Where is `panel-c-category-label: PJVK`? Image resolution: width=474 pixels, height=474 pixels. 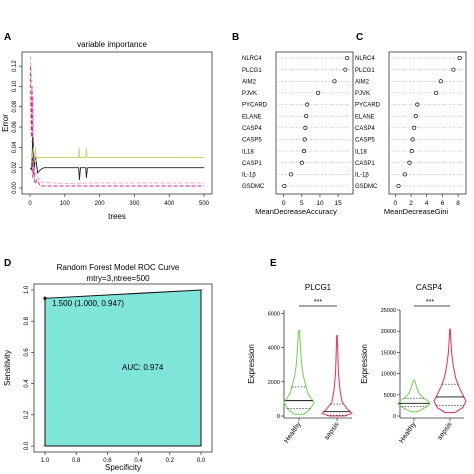 panel-c-category-label: PJVK is located at coordinates (362, 94).